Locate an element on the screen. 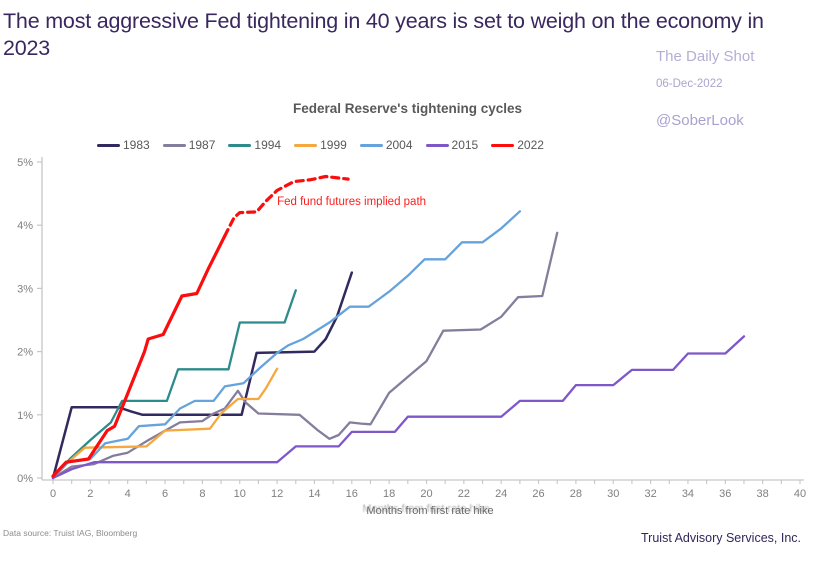  watermark-date: 06-Dec-2022 is located at coordinates (689, 84).